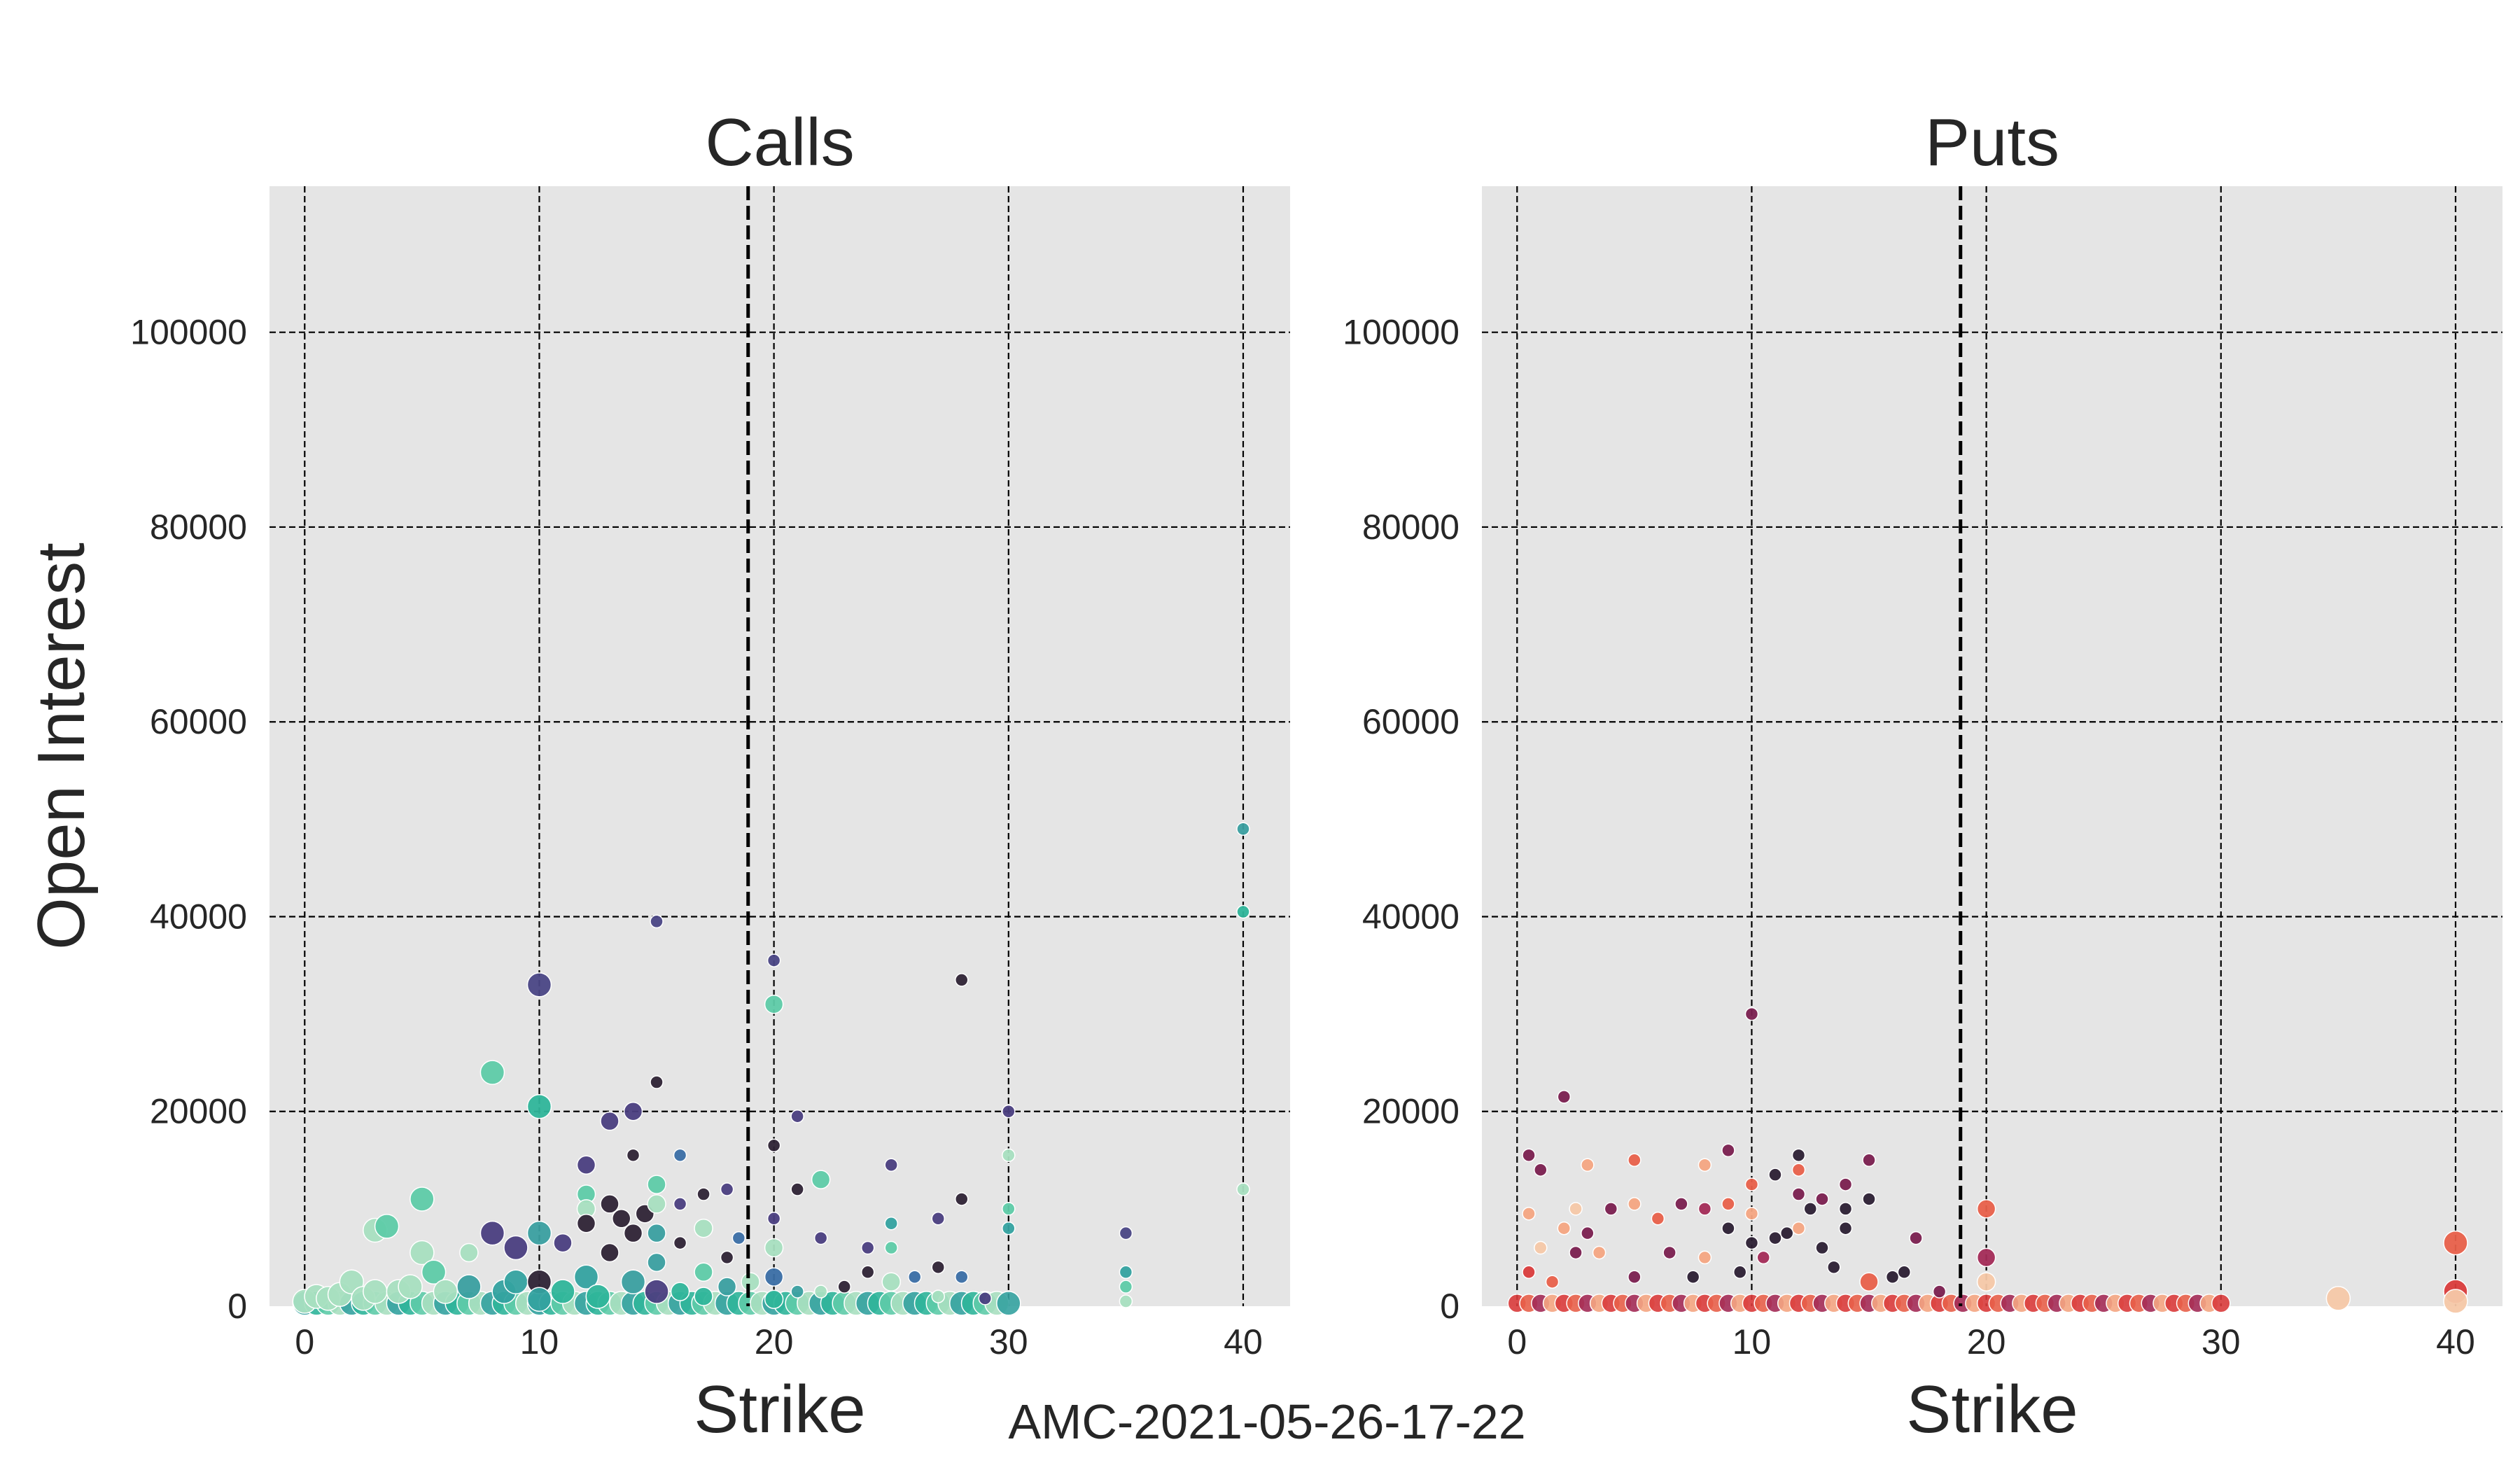 The image size is (2520, 1470). I want to click on puts-points, so click(1987, 1160).